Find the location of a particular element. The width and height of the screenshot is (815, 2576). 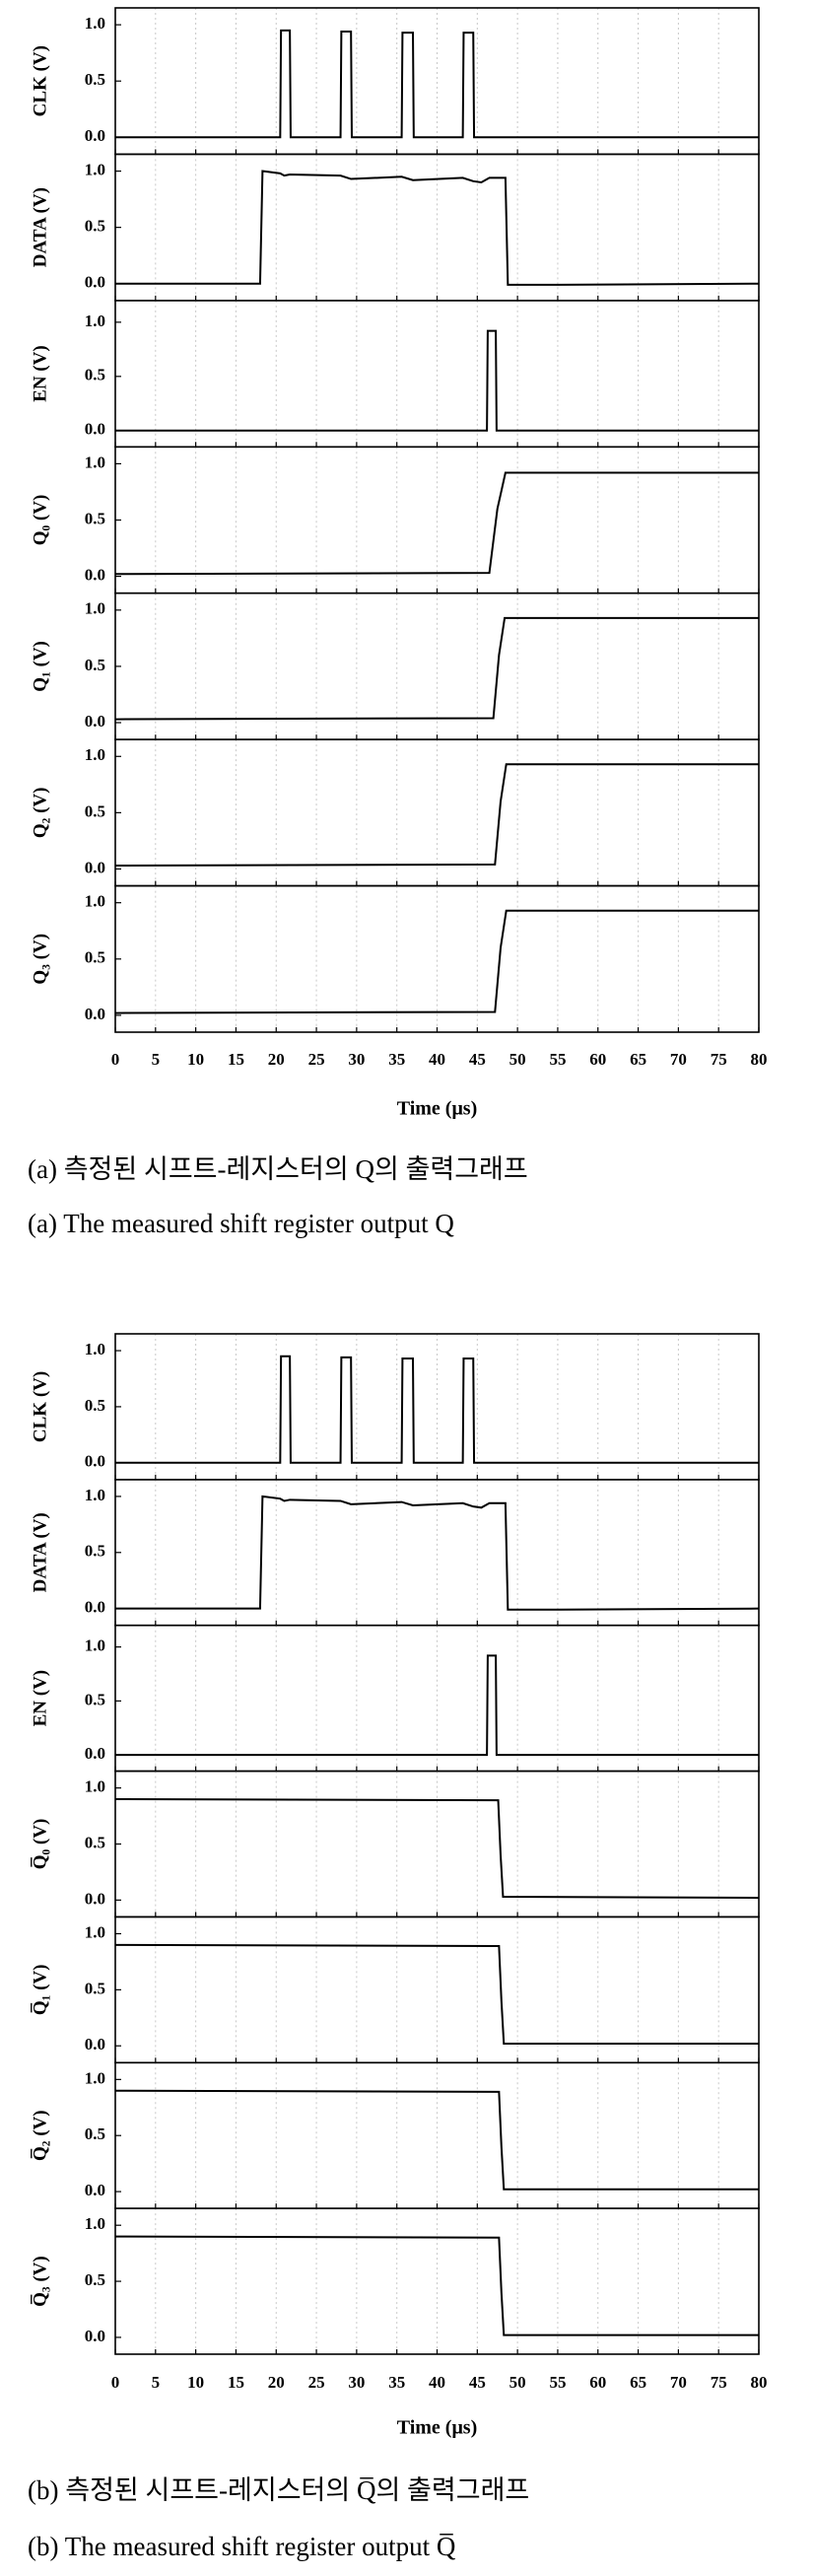

y-axis-label: Q₃ (V) is located at coordinates (40, 959).